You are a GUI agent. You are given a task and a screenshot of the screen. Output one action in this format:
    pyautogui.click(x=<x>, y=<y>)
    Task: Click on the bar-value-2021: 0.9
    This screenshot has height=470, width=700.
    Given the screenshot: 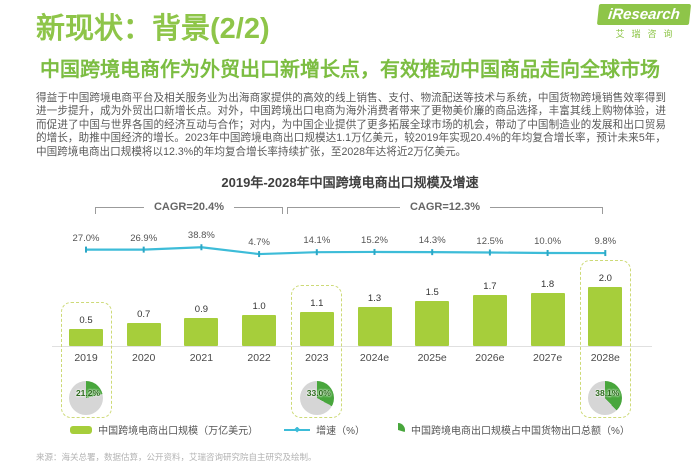 What is the action you would take?
    pyautogui.click(x=201, y=309)
    